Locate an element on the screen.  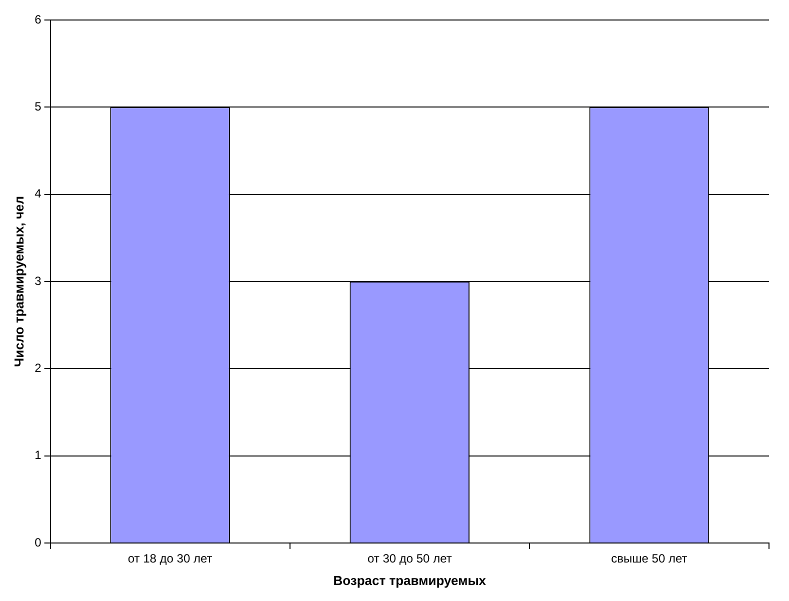
y-tick-label: 5 is located at coordinates (38, 106).